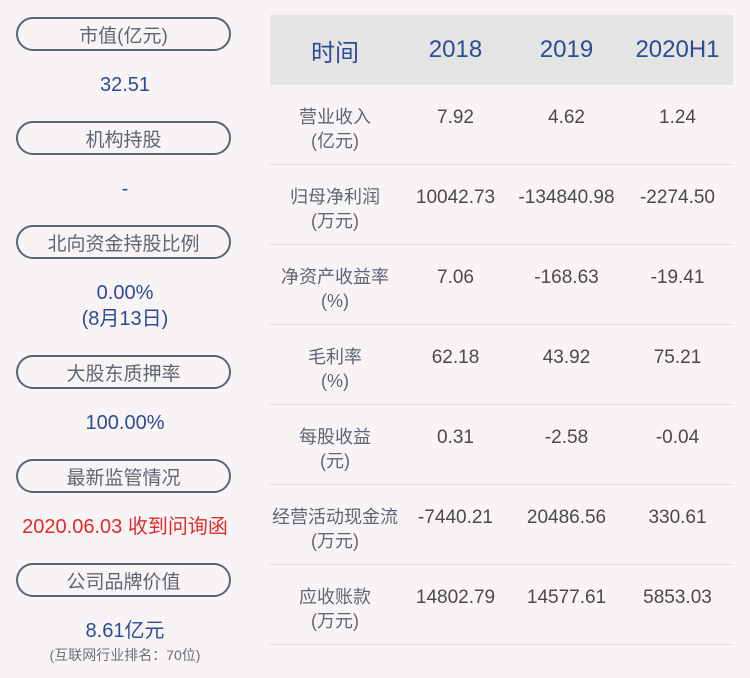  I want to click on row-label: 每股收益, so click(335, 437).